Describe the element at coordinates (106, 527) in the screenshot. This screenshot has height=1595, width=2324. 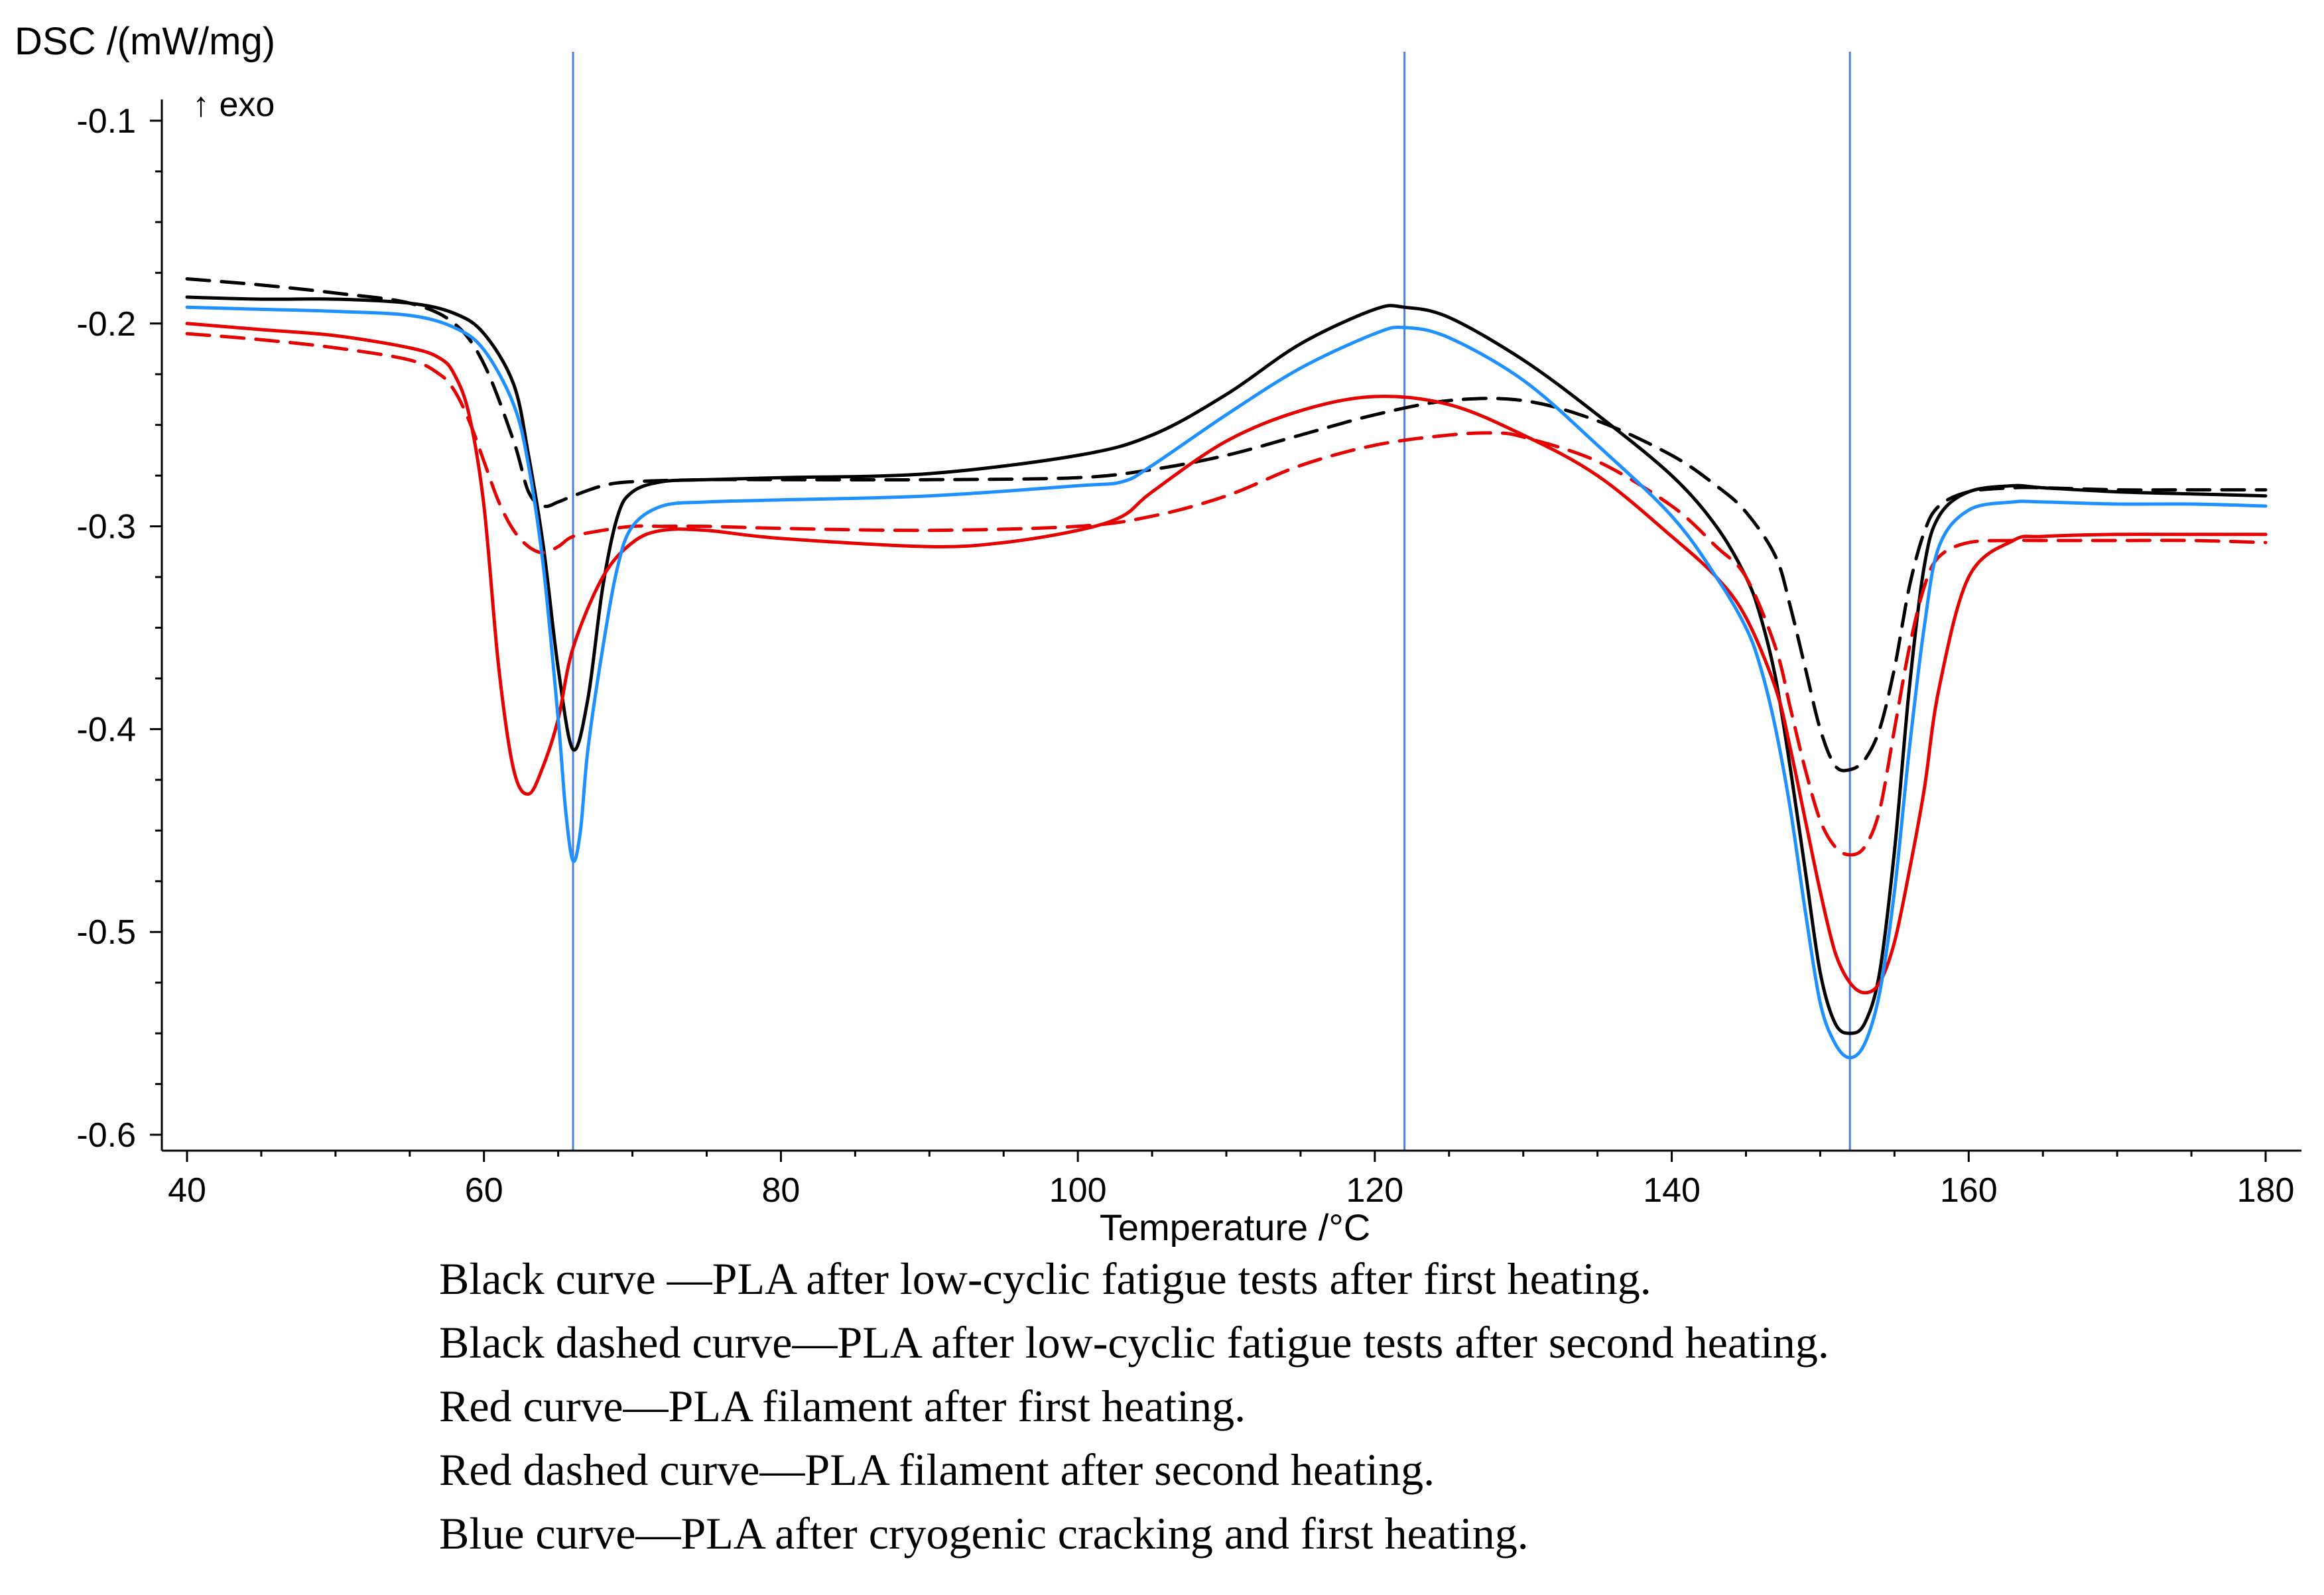
I see `y-tick-label: -0.3` at that location.